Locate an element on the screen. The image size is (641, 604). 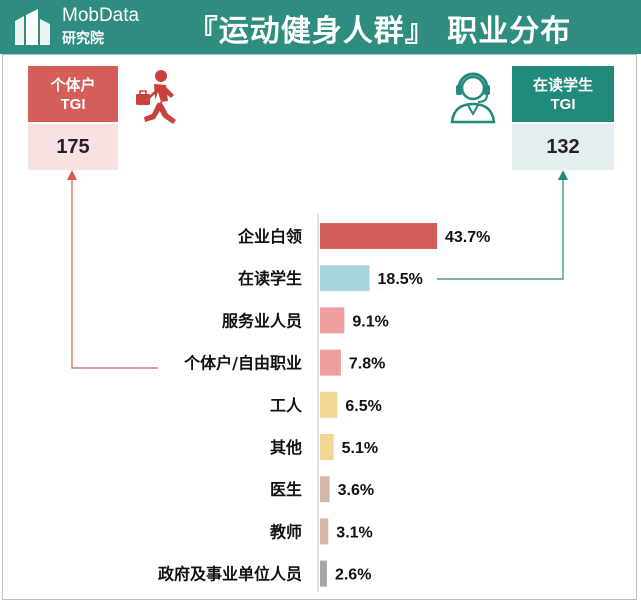
right-callout-label-line1: 在读学生 is located at coordinates (562, 85).